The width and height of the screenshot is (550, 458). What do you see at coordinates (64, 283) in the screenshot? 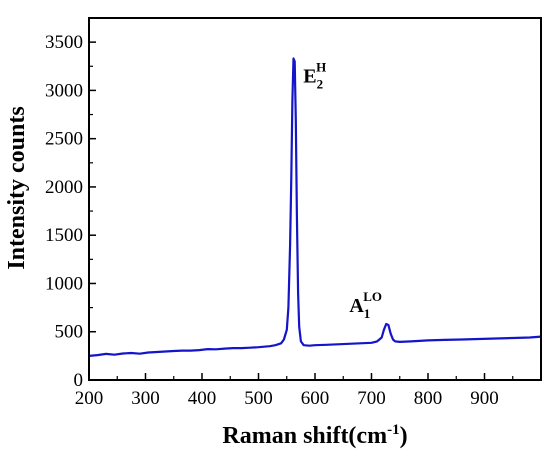
I see `y-tick-label: 1000` at bounding box center [64, 283].